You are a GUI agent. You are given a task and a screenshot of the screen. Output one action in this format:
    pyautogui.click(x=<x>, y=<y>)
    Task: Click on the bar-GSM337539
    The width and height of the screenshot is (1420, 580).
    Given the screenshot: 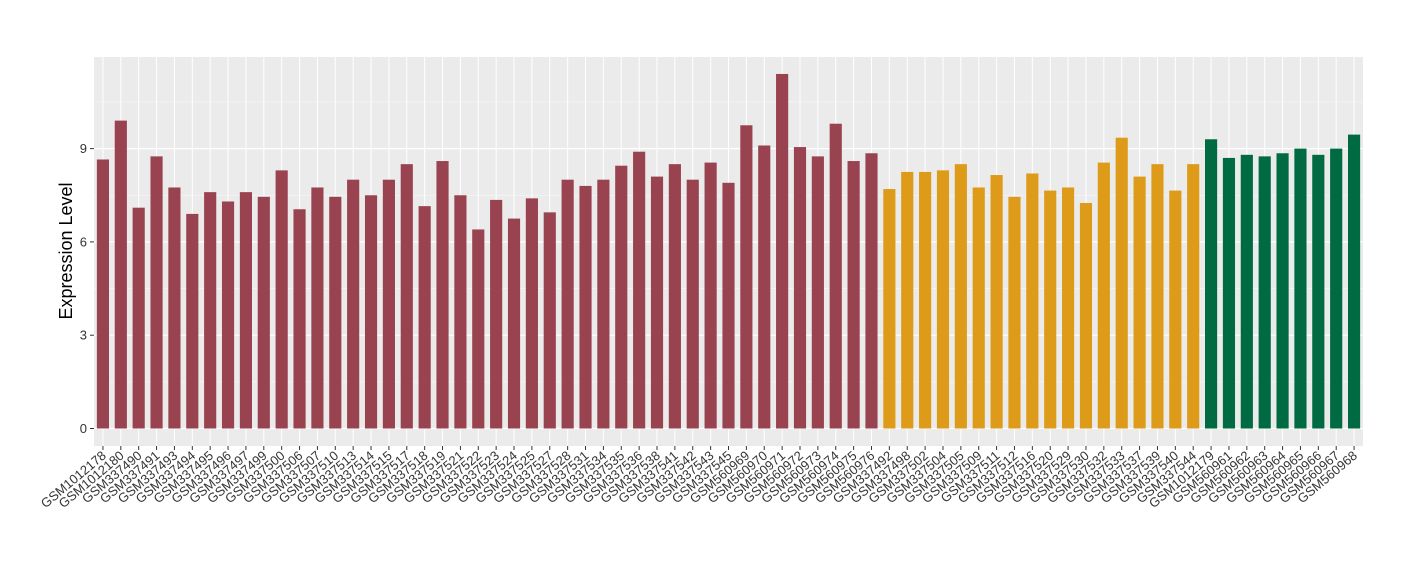 What is the action you would take?
    pyautogui.click(x=1157, y=296)
    